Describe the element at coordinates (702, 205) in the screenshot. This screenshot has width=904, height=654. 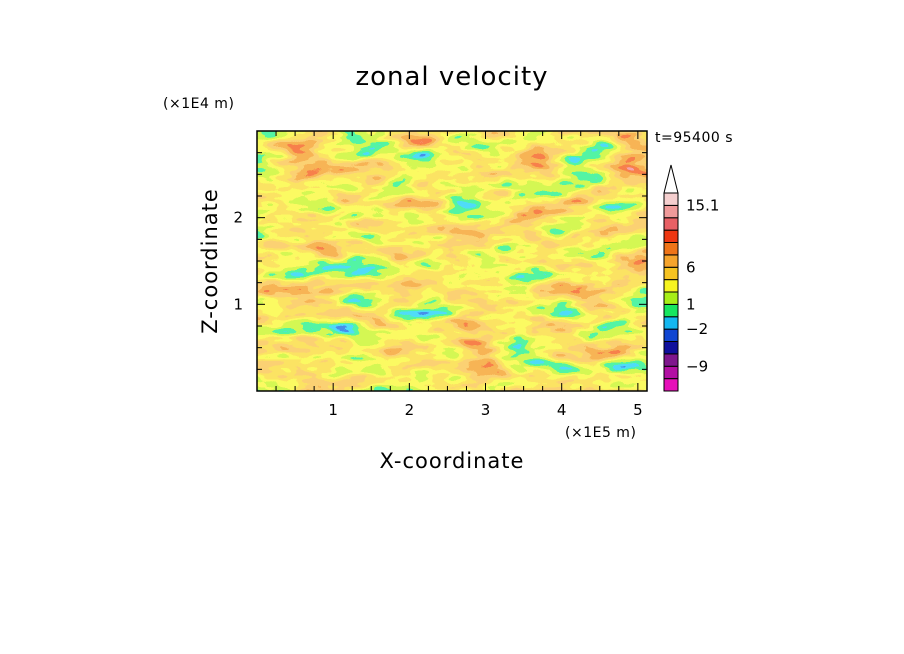
I see `colorbar-label: 15.1` at that location.